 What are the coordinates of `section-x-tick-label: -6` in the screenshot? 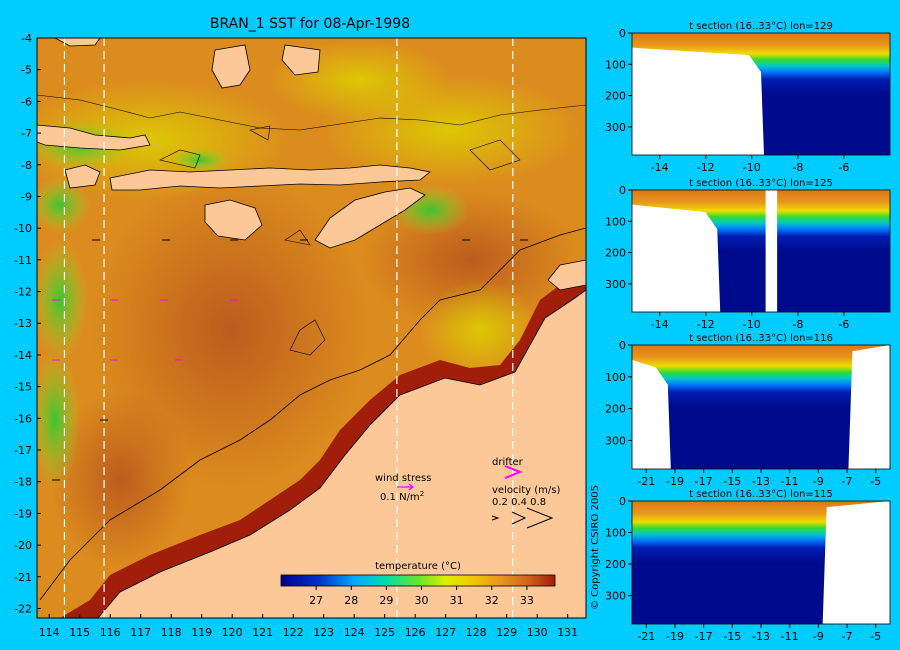 It's located at (843, 167).